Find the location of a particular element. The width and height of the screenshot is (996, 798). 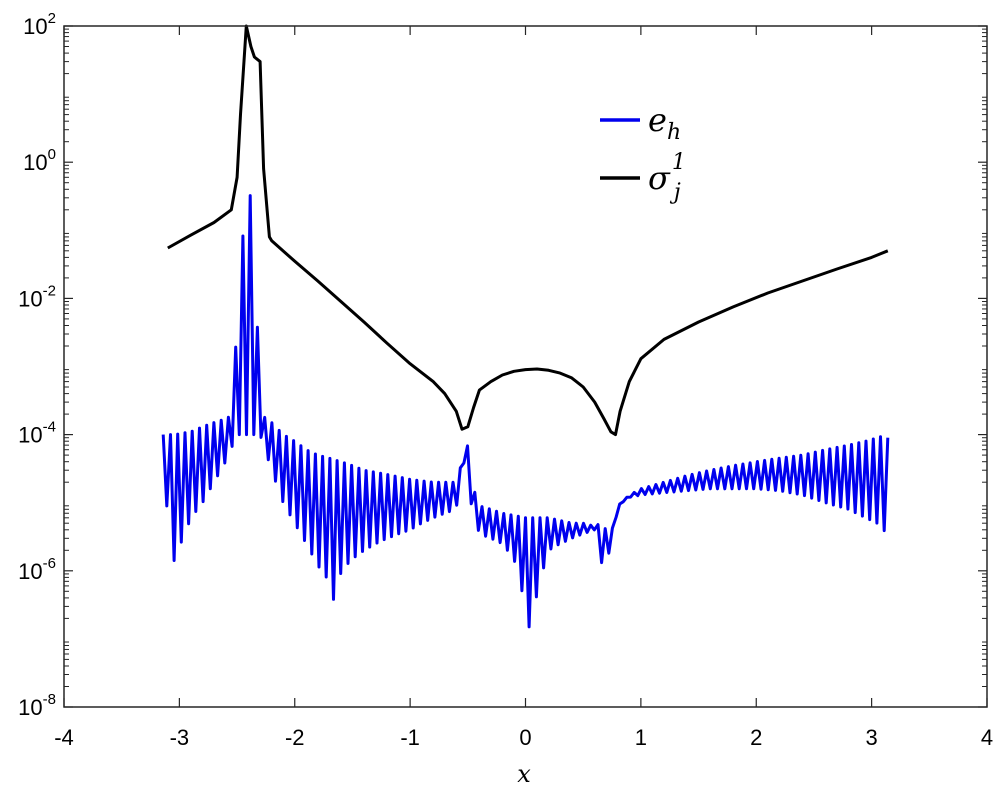

y-tick-label: 10² is located at coordinates (39, 24).